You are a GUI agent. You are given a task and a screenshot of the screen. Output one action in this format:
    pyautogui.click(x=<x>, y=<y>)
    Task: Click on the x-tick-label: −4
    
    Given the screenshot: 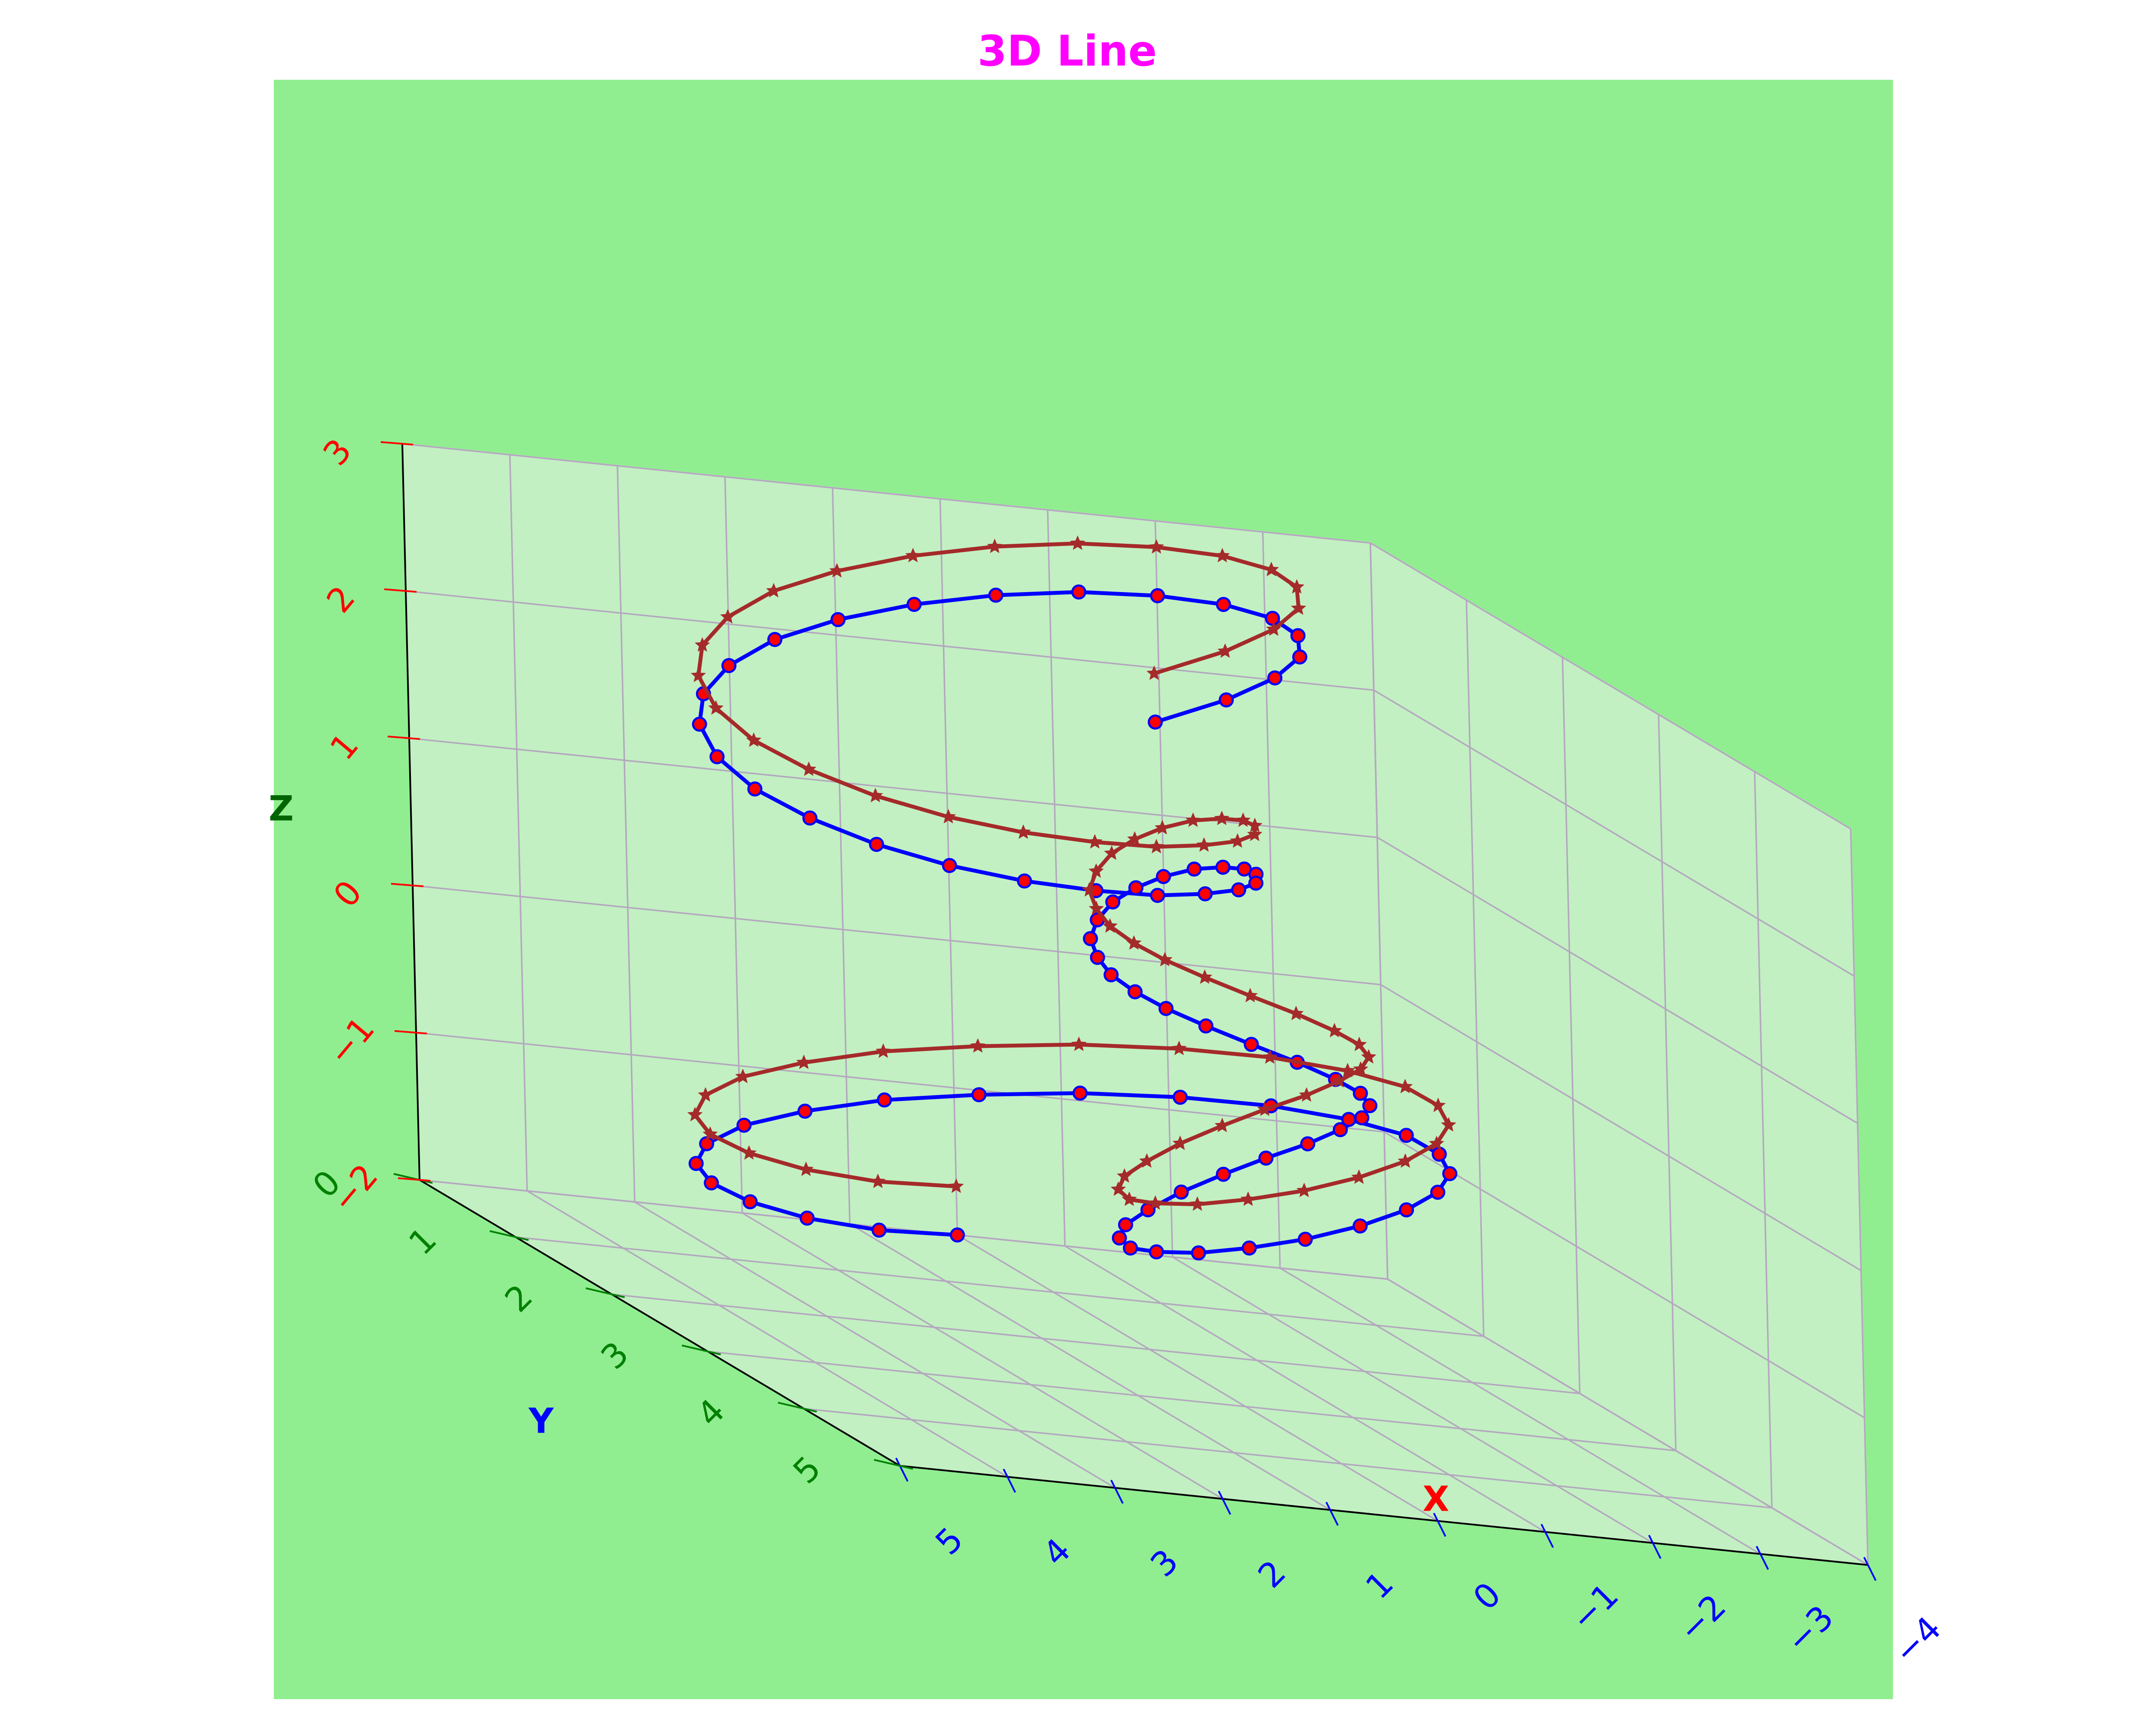 What is the action you would take?
    pyautogui.click(x=1918, y=1641)
    